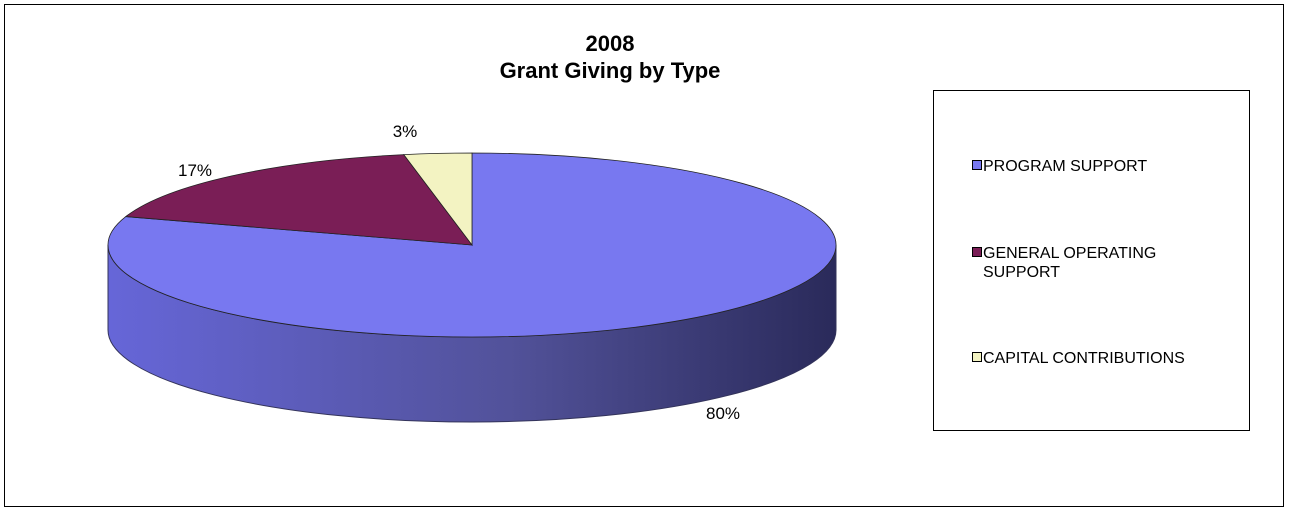  Describe the element at coordinates (723, 413) in the screenshot. I see `data-label-program-support: 80%` at that location.